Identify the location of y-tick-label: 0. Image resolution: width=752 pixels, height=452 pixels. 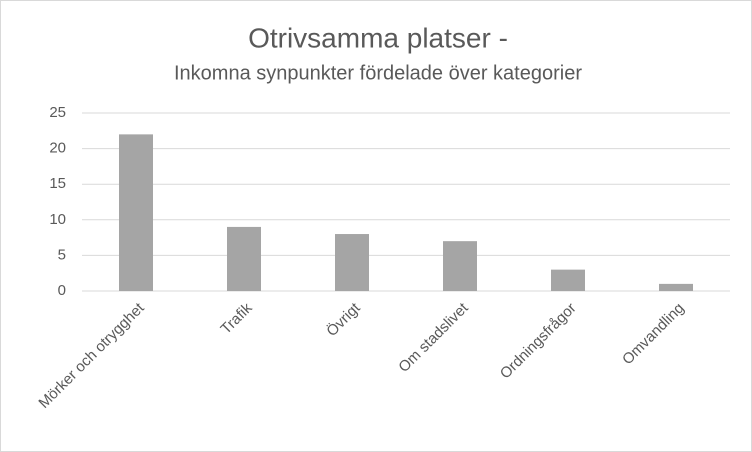
(62, 290).